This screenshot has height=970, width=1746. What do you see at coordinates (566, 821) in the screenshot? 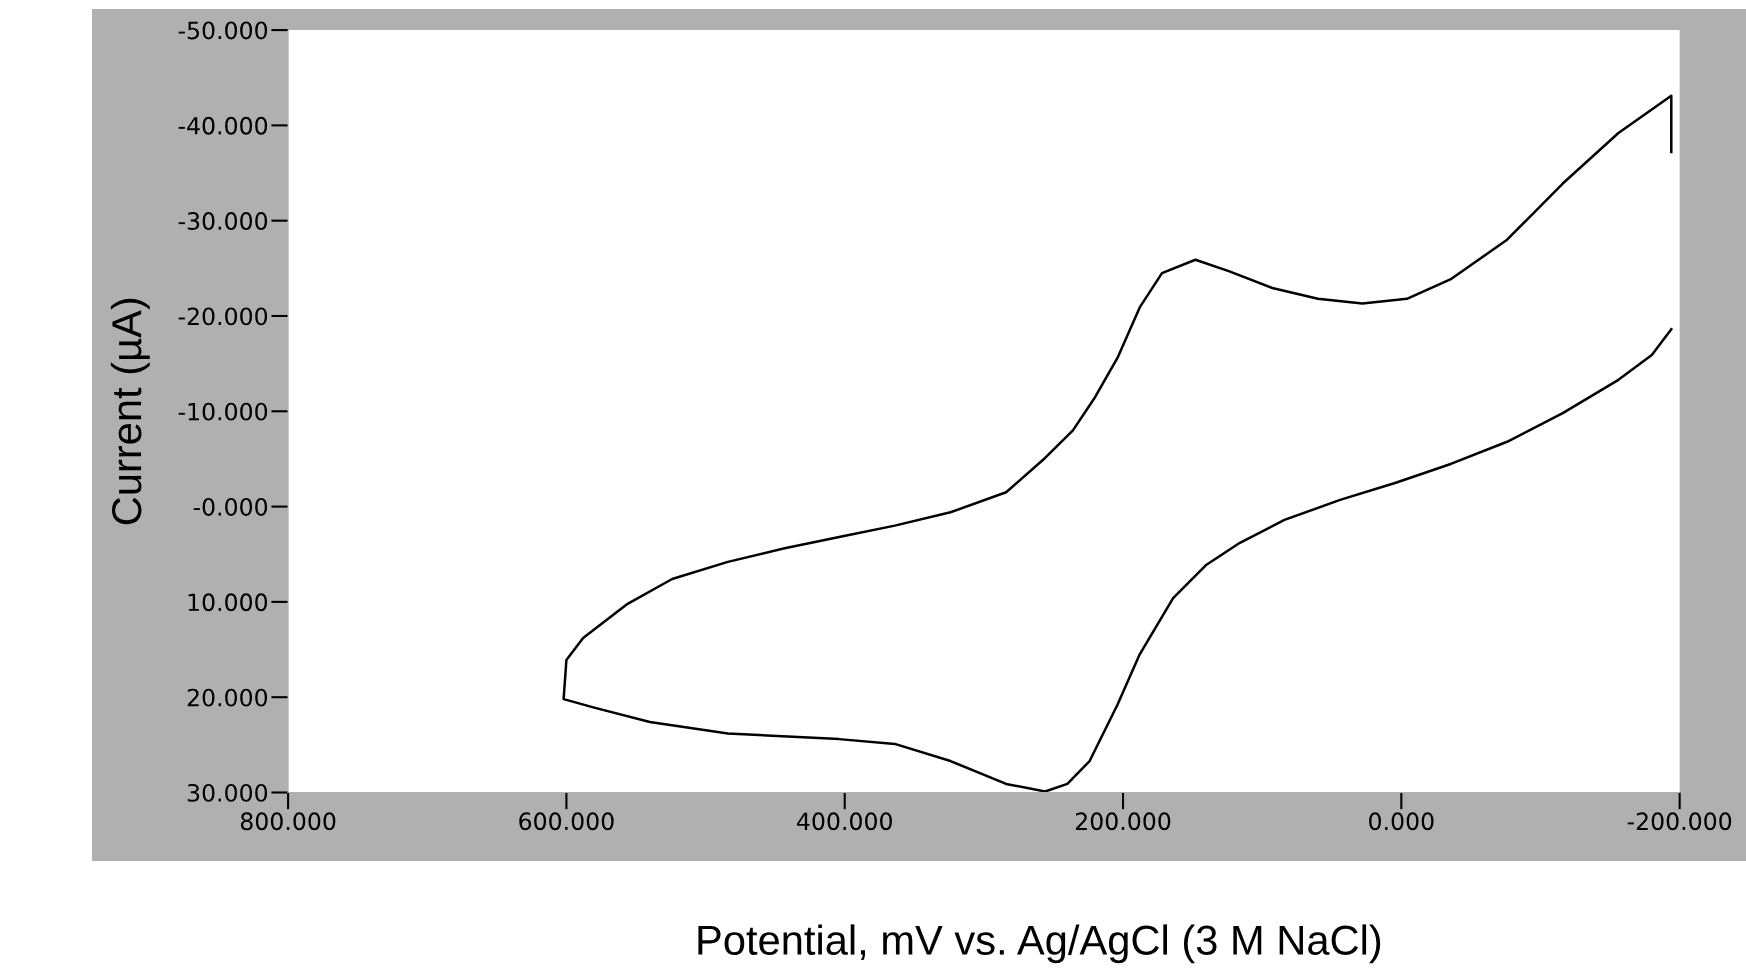
I see `x-tick-label: 600.000` at bounding box center [566, 821].